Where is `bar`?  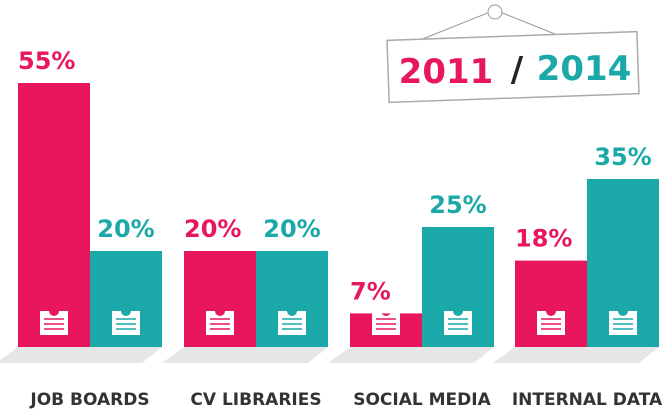
bar is located at coordinates (54, 215).